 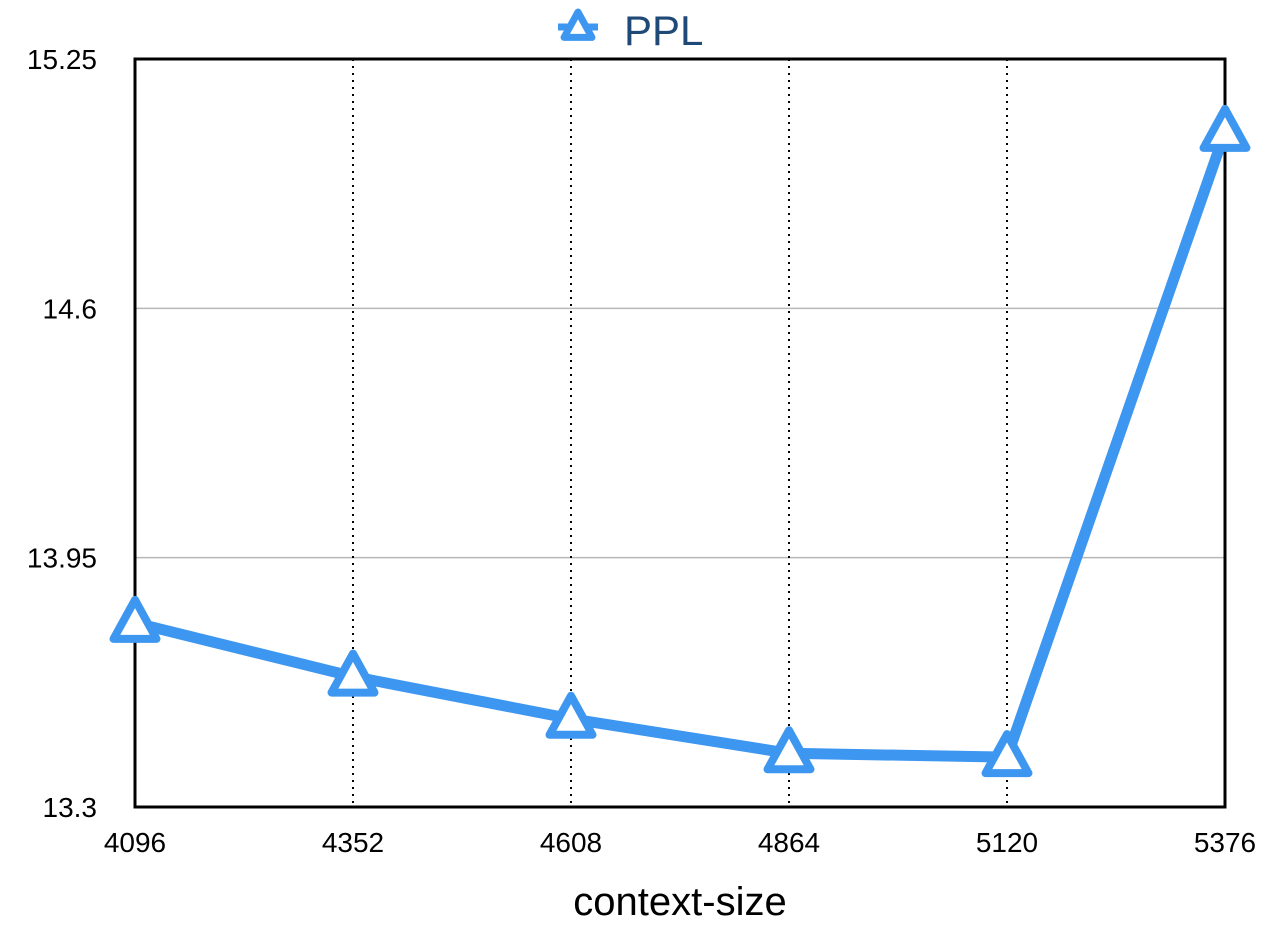 I want to click on y-tick-label: 15.25, so click(x=62, y=59).